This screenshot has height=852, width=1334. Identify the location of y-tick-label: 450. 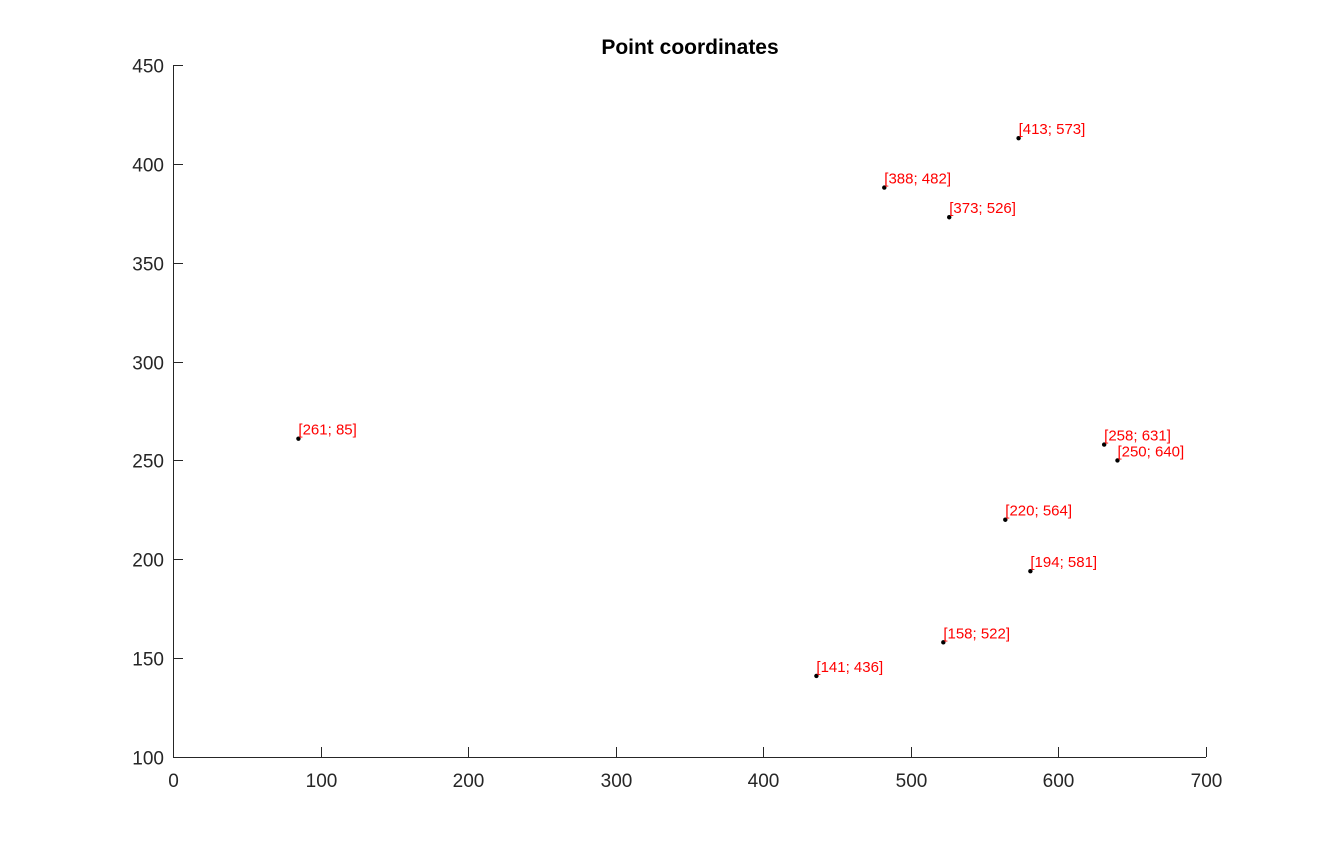
(148, 67).